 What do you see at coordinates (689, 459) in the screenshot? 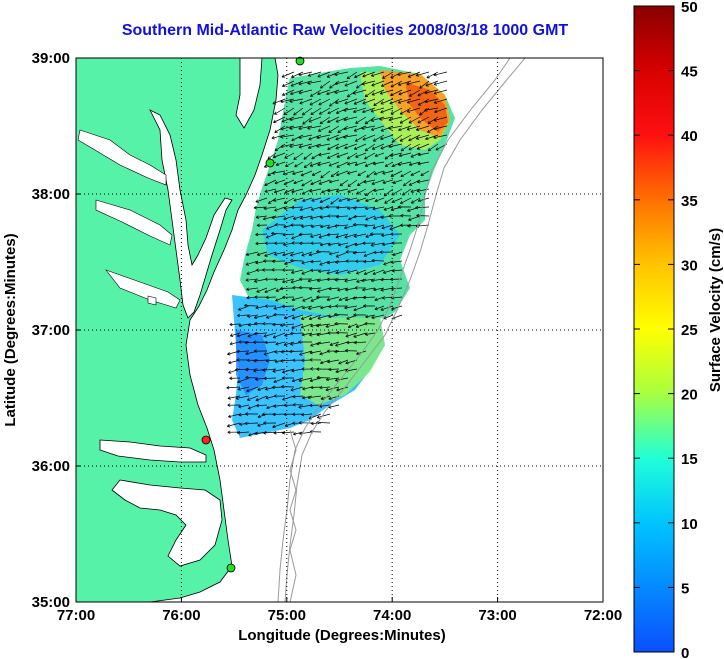
I see `colorbar-tick-label: 15` at bounding box center [689, 459].